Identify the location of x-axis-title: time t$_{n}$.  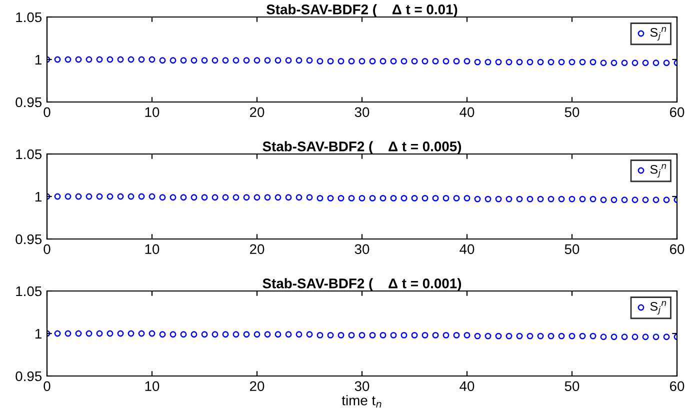
(362, 401).